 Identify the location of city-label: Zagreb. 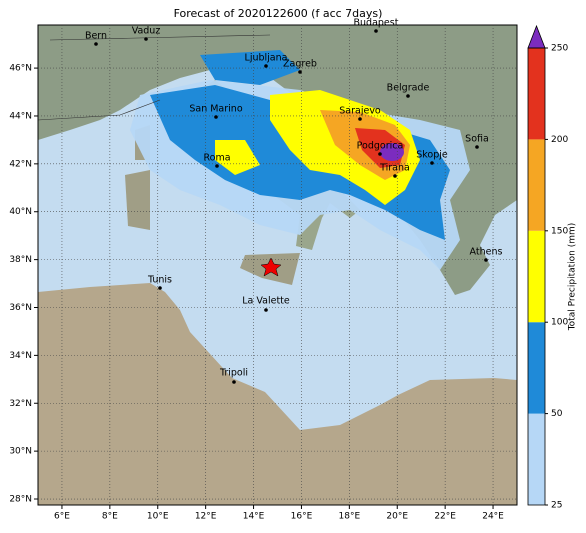
(300, 64).